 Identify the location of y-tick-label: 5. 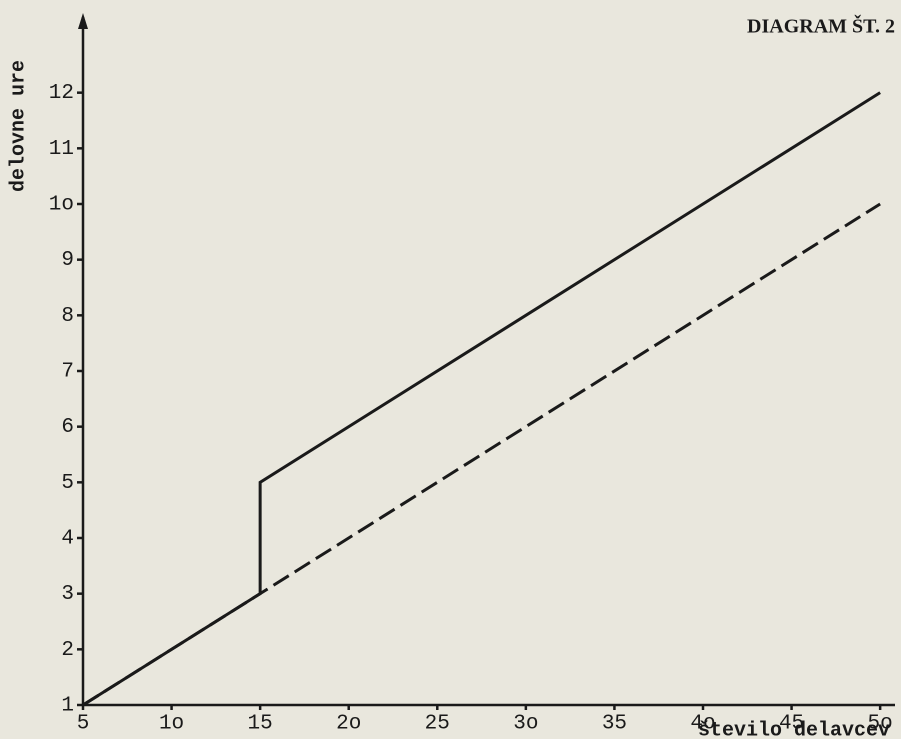
(67, 483).